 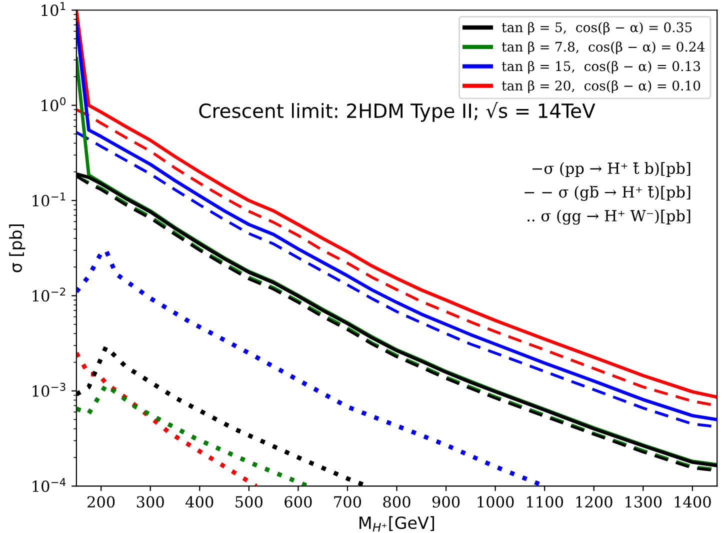 What do you see at coordinates (101, 502) in the screenshot?
I see `x-tick-label: 200` at bounding box center [101, 502].